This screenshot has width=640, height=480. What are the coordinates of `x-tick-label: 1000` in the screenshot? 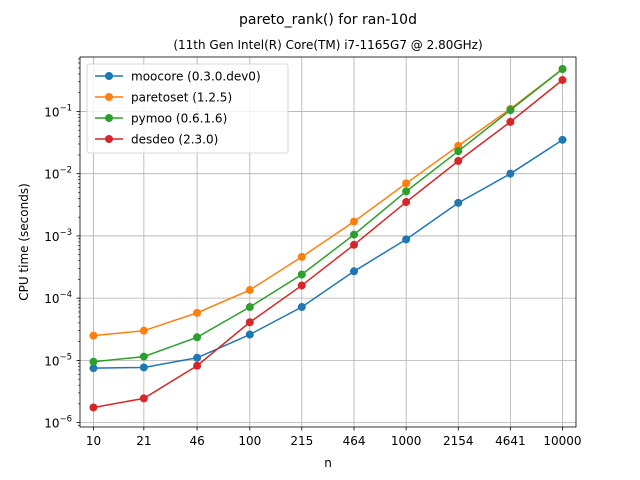 It's located at (406, 441).